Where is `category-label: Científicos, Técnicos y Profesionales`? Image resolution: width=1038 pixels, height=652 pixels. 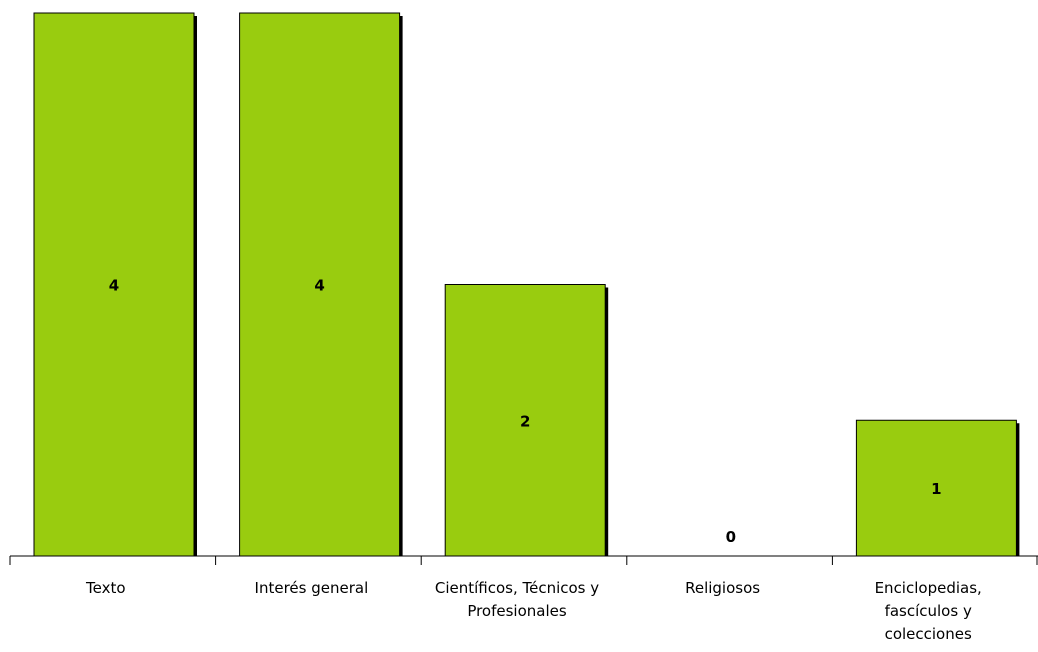
category-label: Científicos, Técnicos y Profesionales is located at coordinates (517, 599).